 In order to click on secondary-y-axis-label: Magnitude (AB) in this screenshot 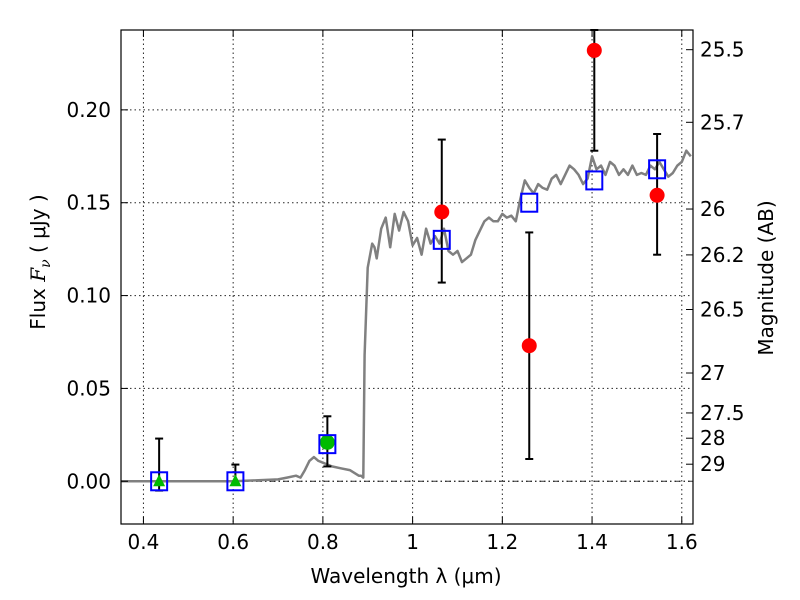, I will do `click(766, 277)`.